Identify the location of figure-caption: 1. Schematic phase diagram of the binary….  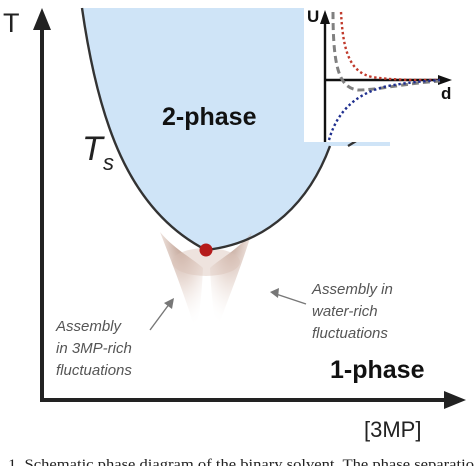
(241, 461).